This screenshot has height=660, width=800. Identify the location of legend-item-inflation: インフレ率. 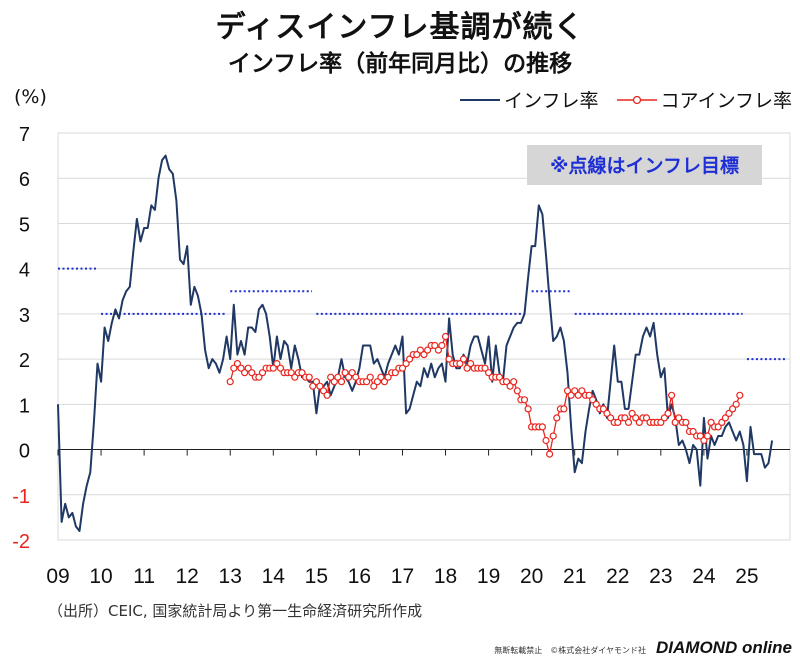
(529, 99).